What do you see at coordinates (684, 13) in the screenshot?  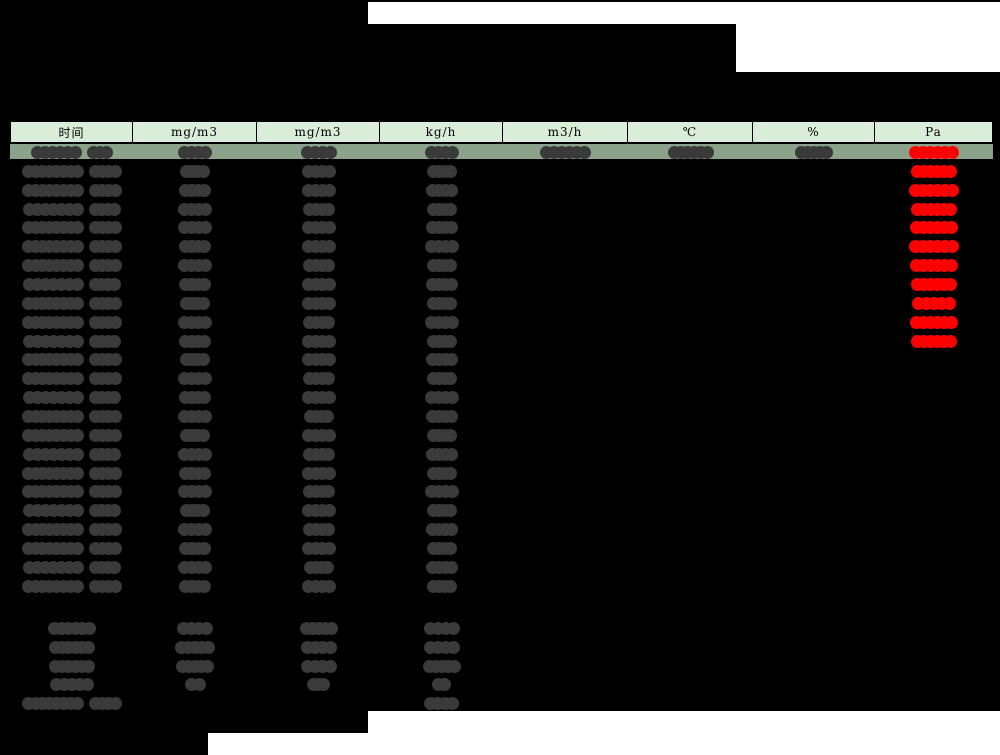 I see `paper-top-strip` at bounding box center [684, 13].